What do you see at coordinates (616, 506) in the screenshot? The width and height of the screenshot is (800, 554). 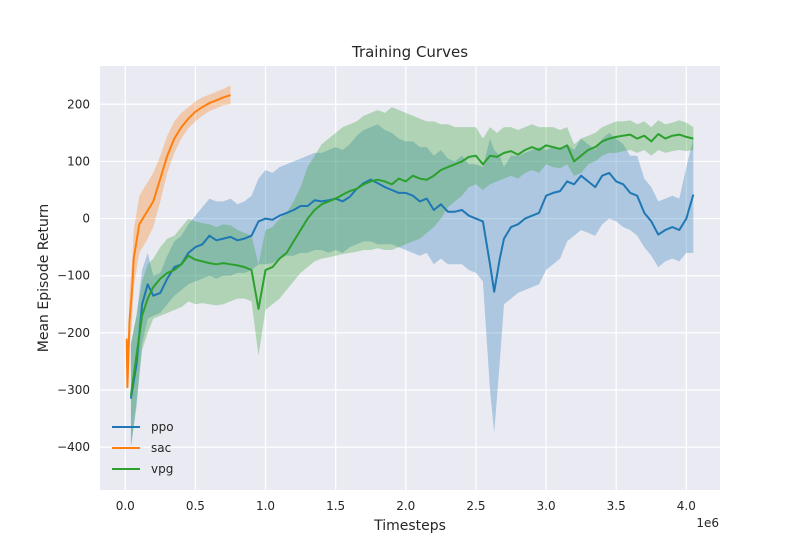 I see `x-tick-label: 3.5` at bounding box center [616, 506].